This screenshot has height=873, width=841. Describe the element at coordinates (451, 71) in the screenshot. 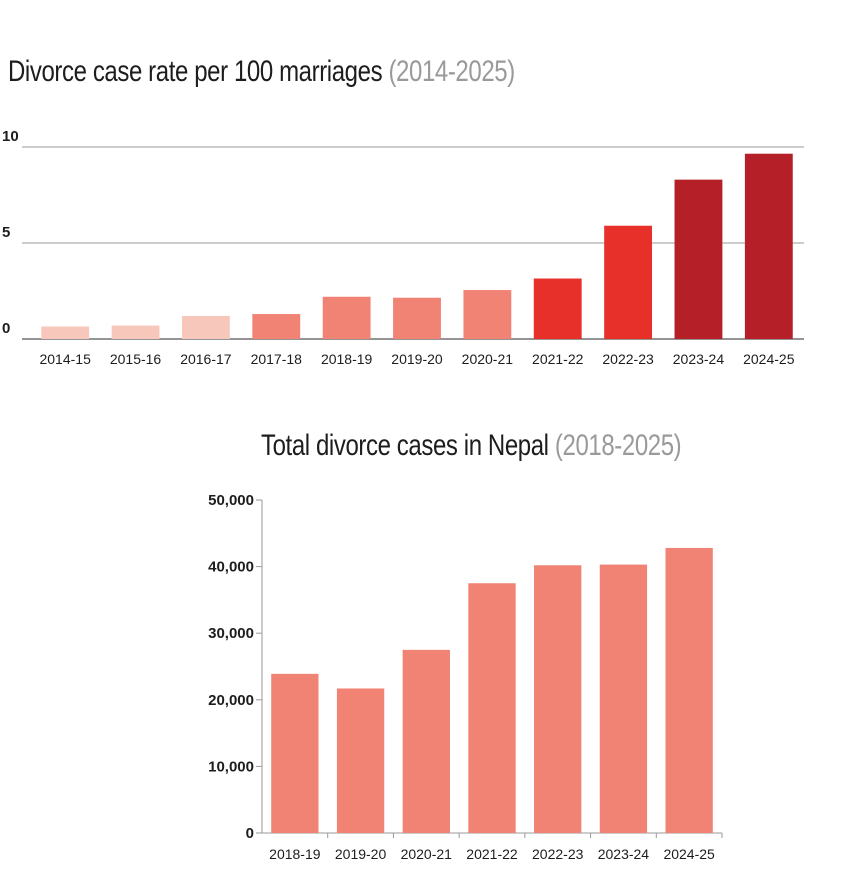

I see `chart-1-subtitle: (2014-2025)` at that location.